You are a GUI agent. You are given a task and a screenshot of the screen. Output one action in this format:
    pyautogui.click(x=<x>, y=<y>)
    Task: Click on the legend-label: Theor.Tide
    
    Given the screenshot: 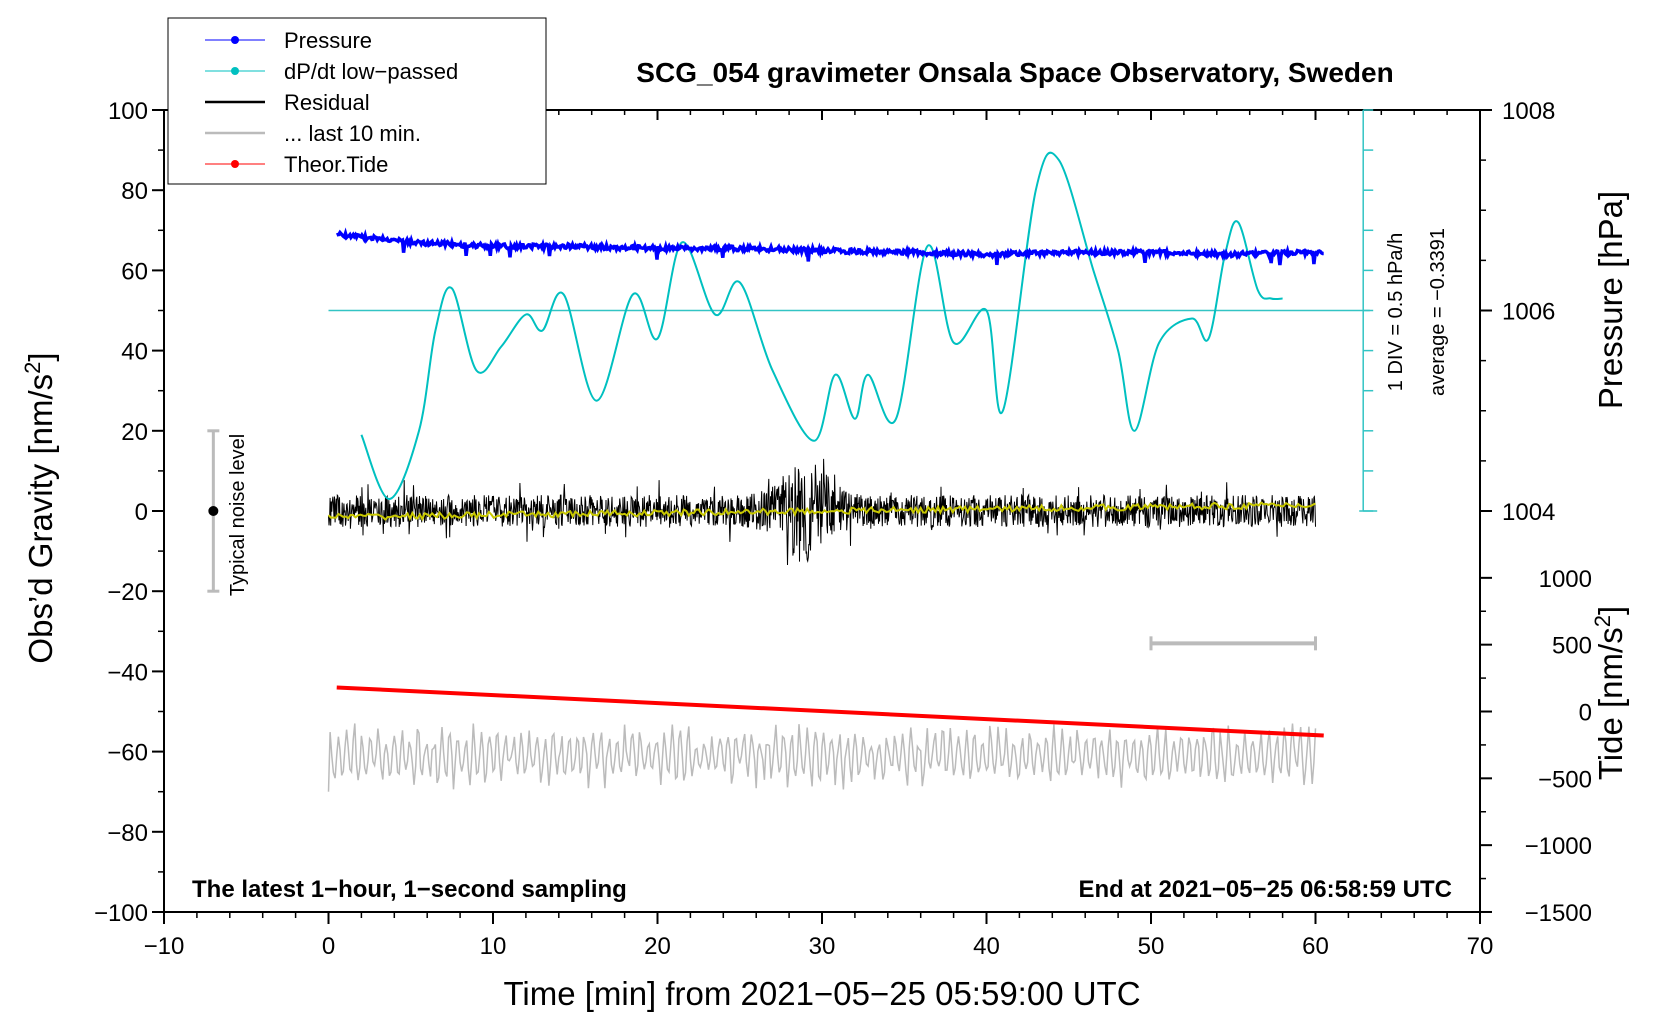 What is the action you would take?
    pyautogui.click(x=336, y=164)
    